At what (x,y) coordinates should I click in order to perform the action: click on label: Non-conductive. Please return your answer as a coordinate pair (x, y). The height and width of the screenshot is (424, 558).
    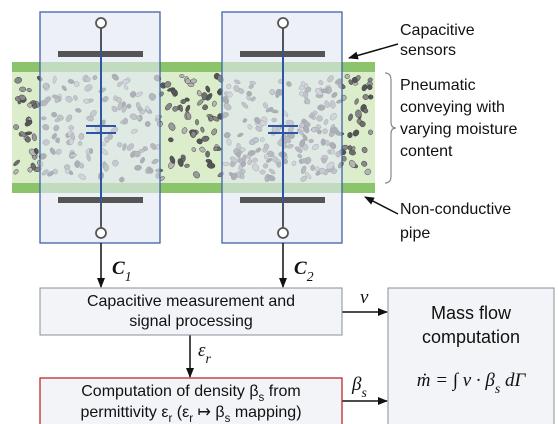
    Looking at the image, I should click on (455, 209).